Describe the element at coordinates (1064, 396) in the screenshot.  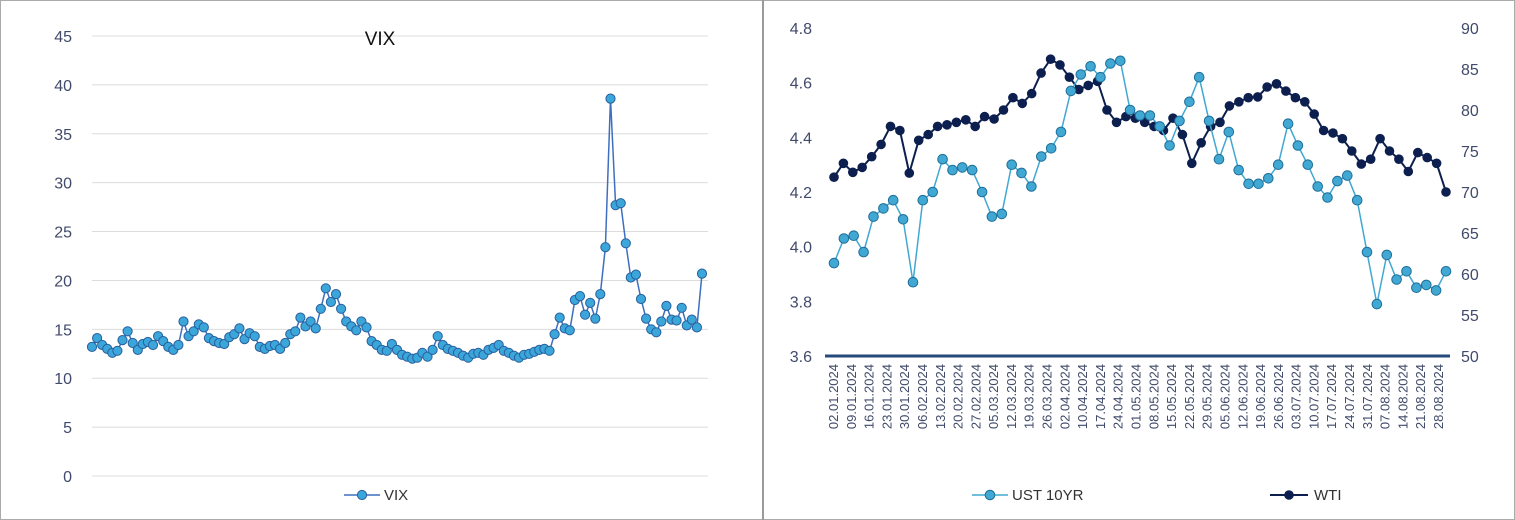
I see `date-tick-label: 02.04.2024` at that location.